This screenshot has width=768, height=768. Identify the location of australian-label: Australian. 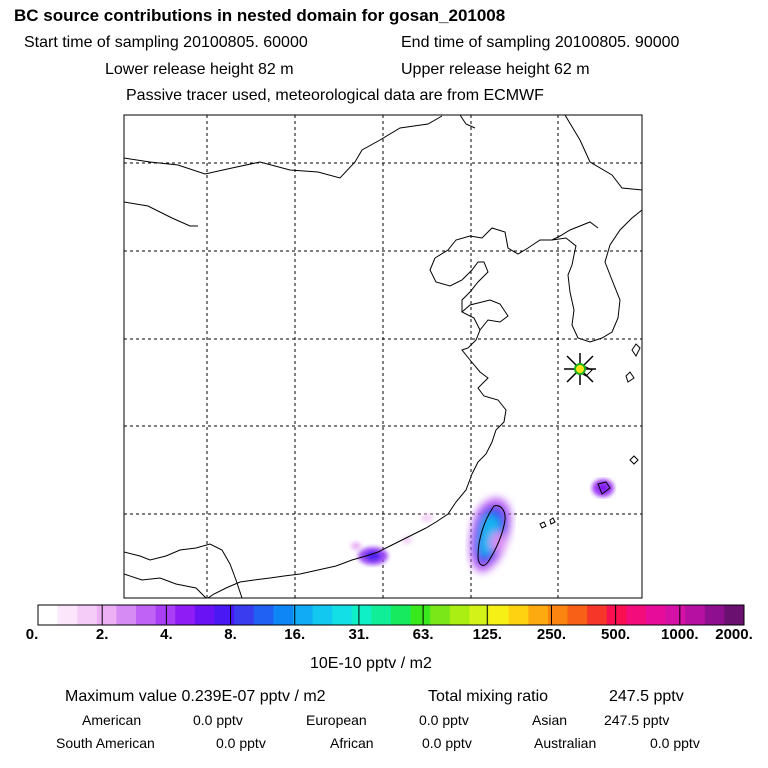
(565, 743).